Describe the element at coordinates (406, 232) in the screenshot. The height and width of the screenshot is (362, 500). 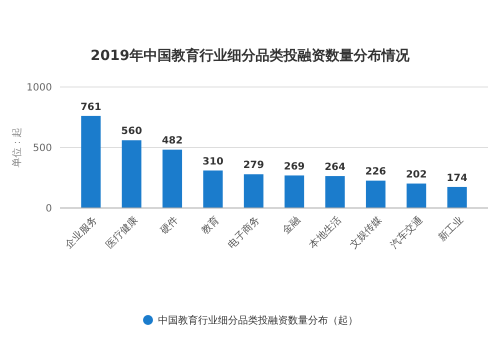
I see `x-tick-label: 汽车交通` at that location.